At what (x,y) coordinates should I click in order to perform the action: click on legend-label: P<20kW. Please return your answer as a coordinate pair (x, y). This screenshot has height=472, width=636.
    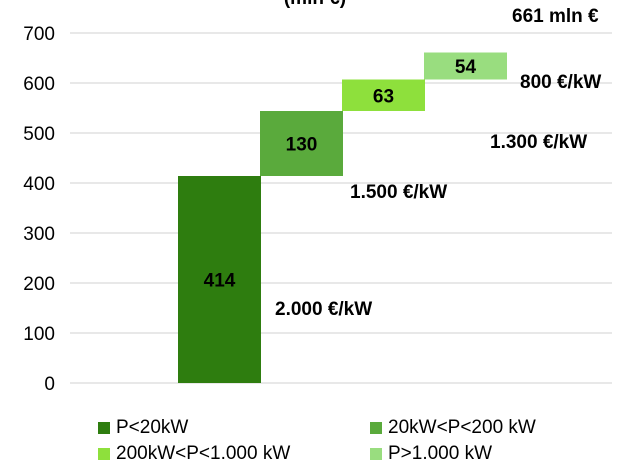
    Looking at the image, I should click on (152, 427).